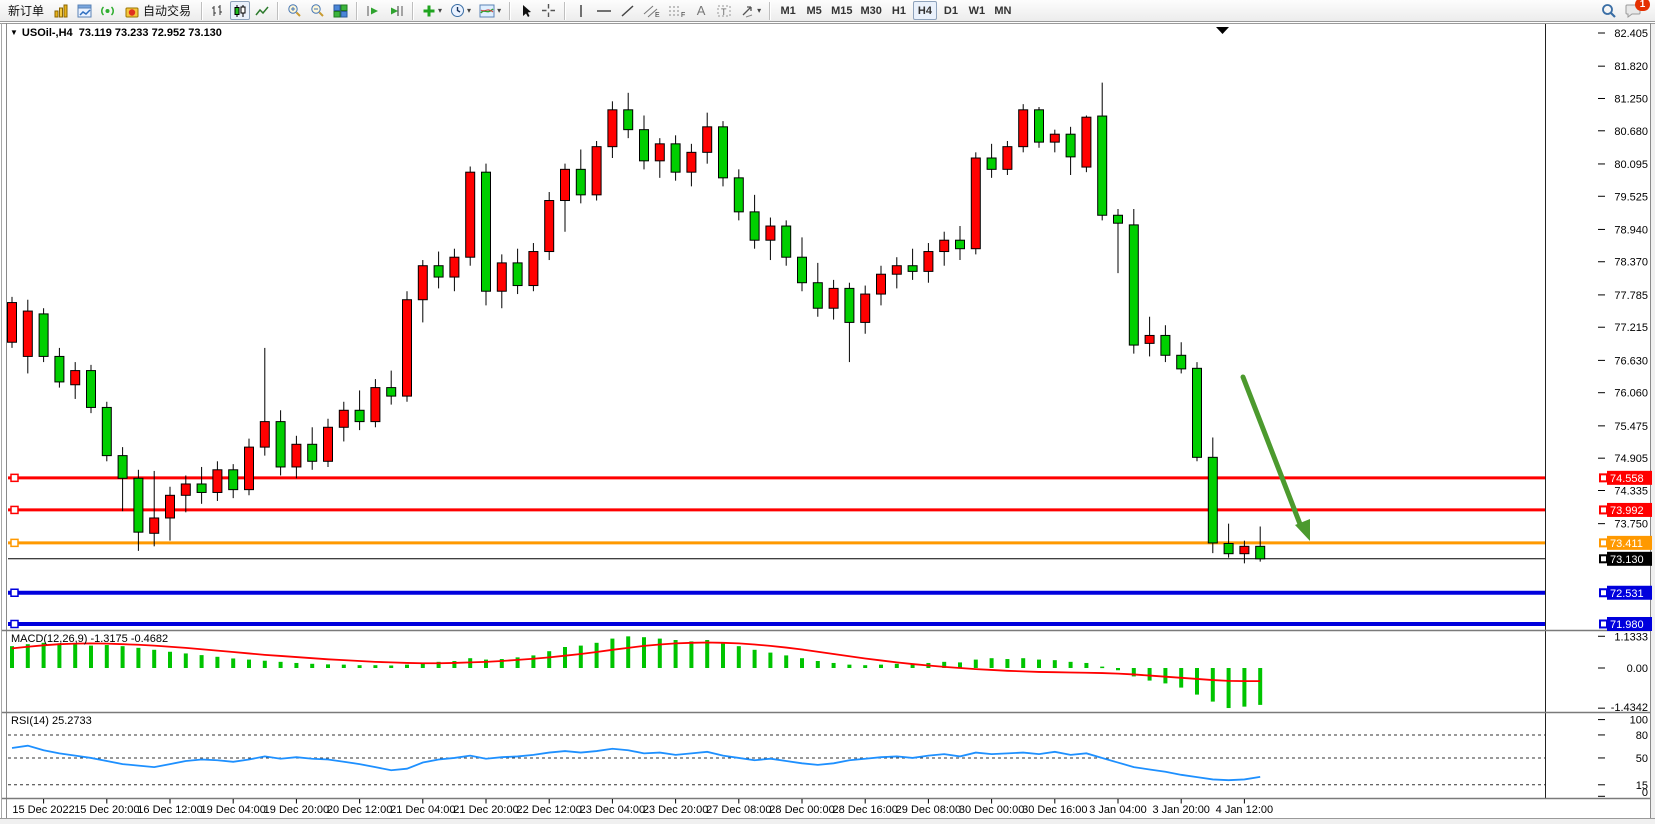 The image size is (1655, 824). What do you see at coordinates (677, 10) in the screenshot?
I see `fibonacci-tool-button: F` at bounding box center [677, 10].